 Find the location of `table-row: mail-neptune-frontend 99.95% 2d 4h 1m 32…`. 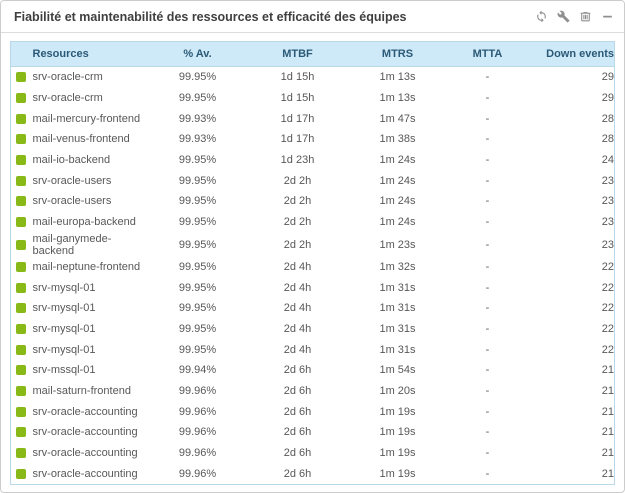

table-row: mail-neptune-frontend 99.95% 2d 4h 1m 32… is located at coordinates (312, 267).